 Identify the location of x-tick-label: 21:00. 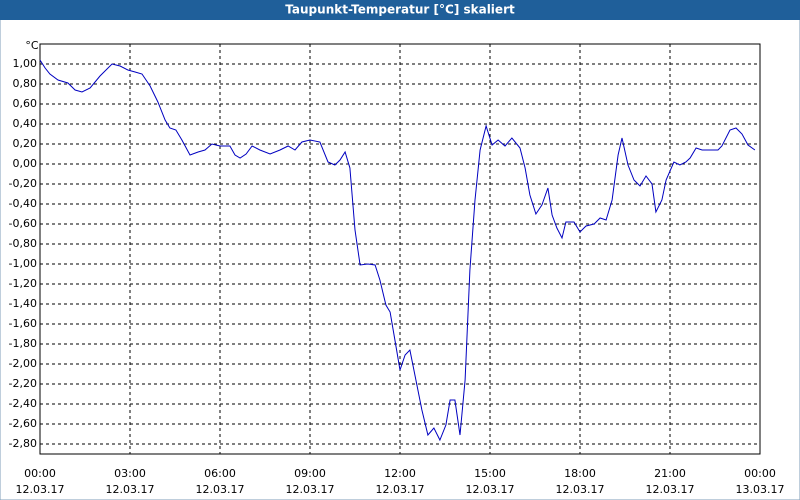
(670, 473).